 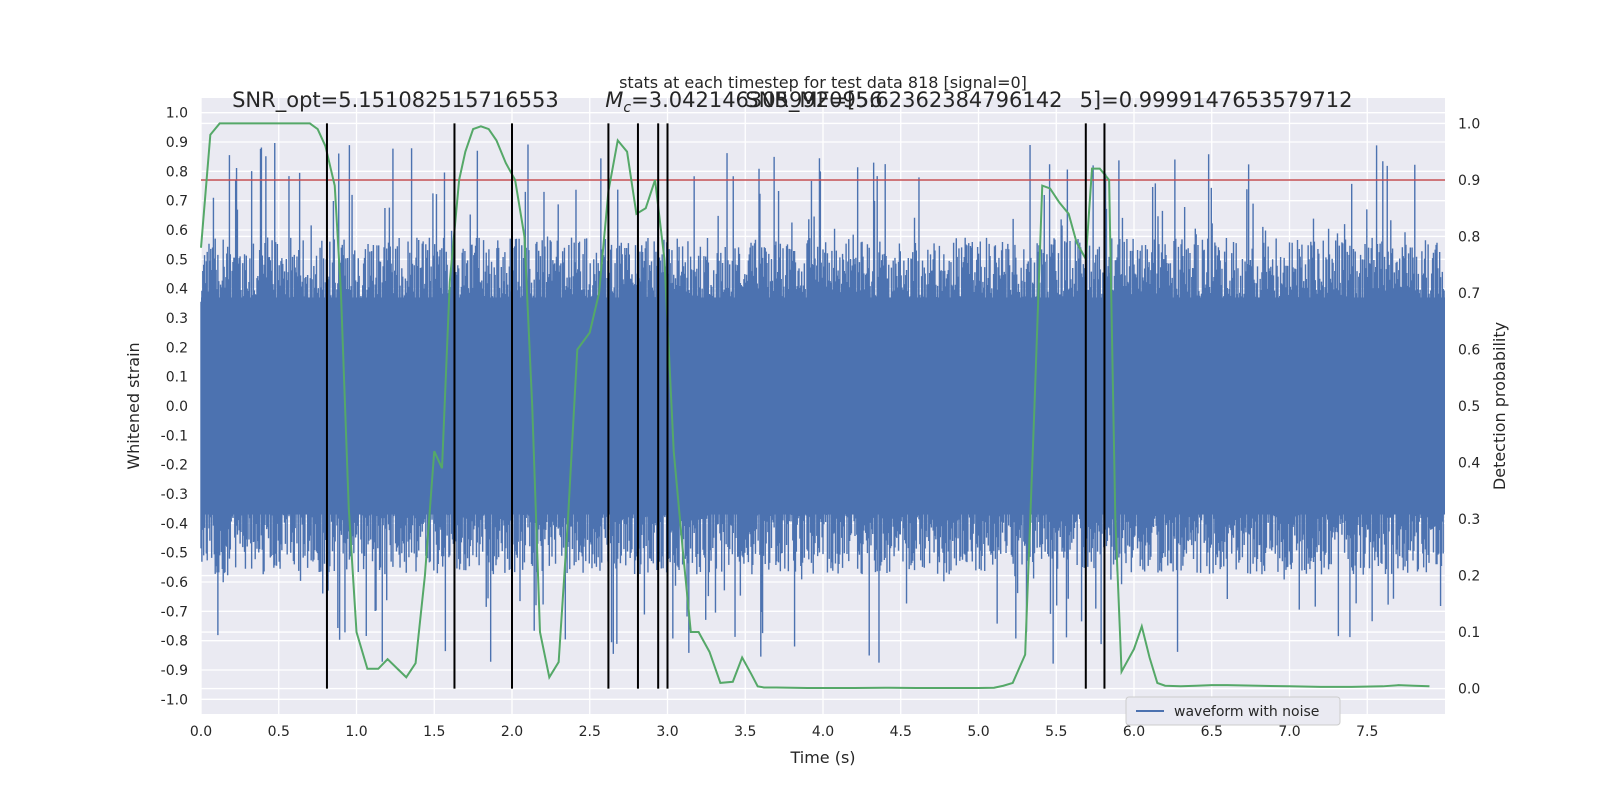 What do you see at coordinates (1469, 690) in the screenshot?
I see `right-y-tick-label: 0.0` at bounding box center [1469, 690].